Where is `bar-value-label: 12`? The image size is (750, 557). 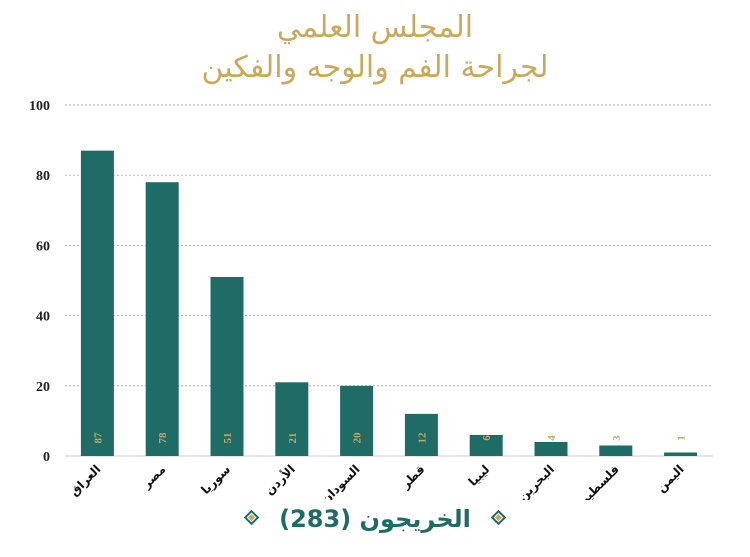
bar-value-label: 12 is located at coordinates (422, 438).